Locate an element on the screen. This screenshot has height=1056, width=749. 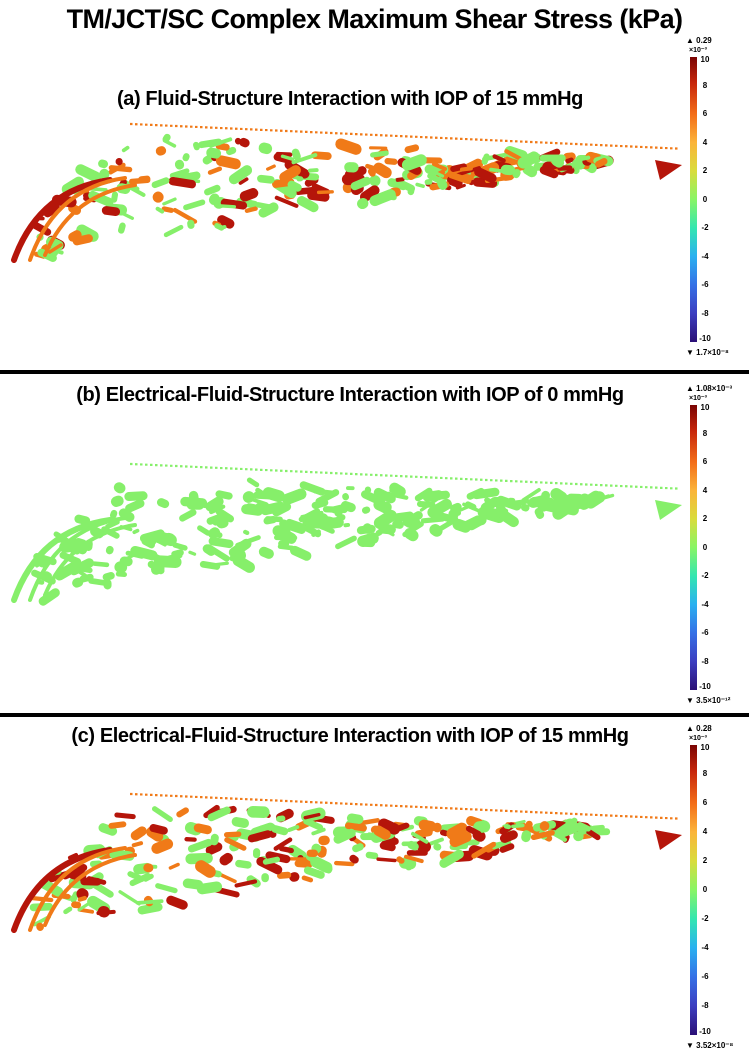
colorbar-tick: -2 is located at coordinates (705, 918).